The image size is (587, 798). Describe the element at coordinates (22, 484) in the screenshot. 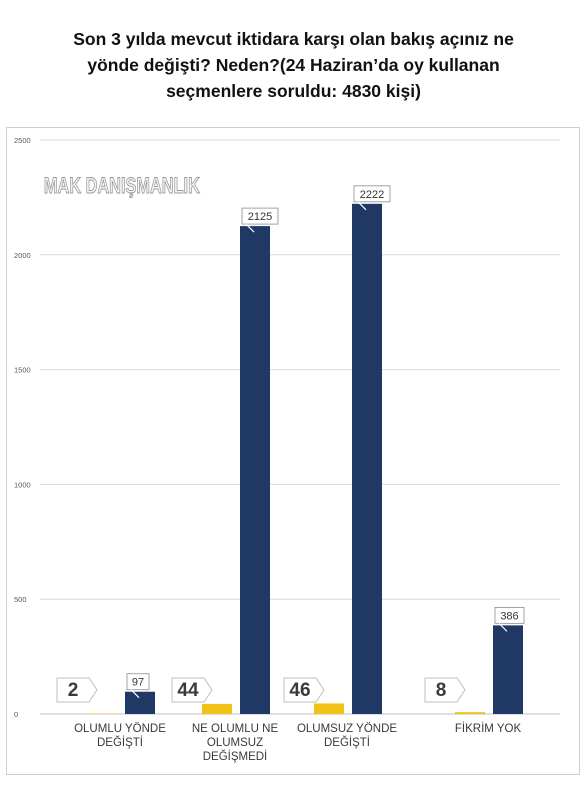

I see `y-tick-label: 1000` at that location.